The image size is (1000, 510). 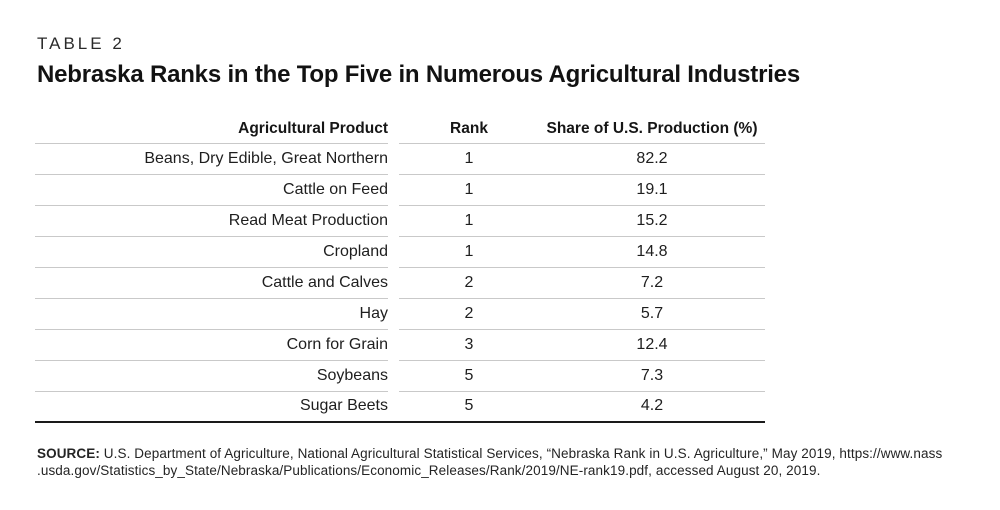 I want to click on share-cell: 12.4, so click(x=652, y=345).